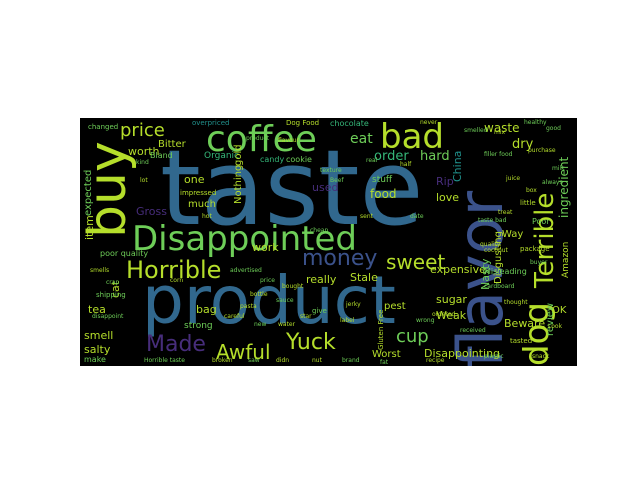 The image size is (640, 480). Describe the element at coordinates (259, 294) in the screenshot. I see `word-bottle: bottle` at that location.